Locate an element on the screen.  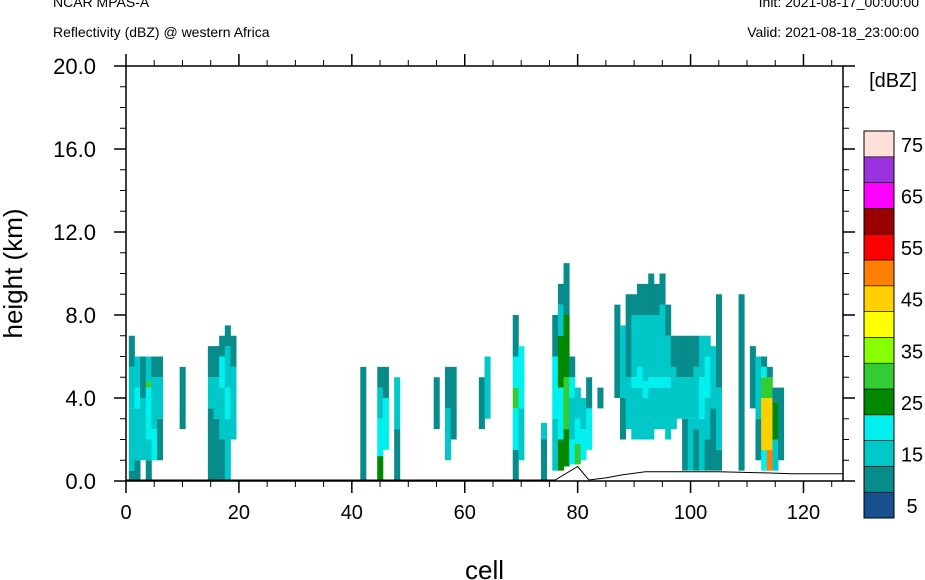
colorbar-label: 15 is located at coordinates (912, 456).